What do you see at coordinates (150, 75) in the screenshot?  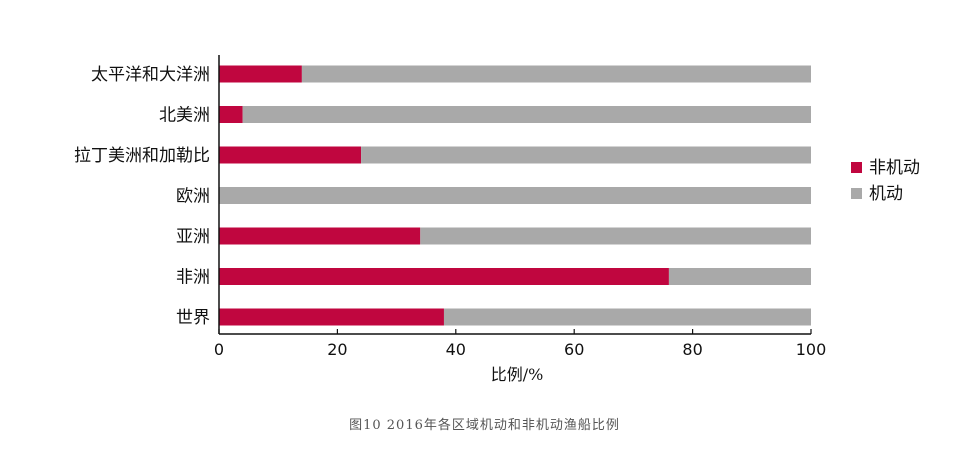 I see `category-label: 太平洋和大洋洲` at bounding box center [150, 75].